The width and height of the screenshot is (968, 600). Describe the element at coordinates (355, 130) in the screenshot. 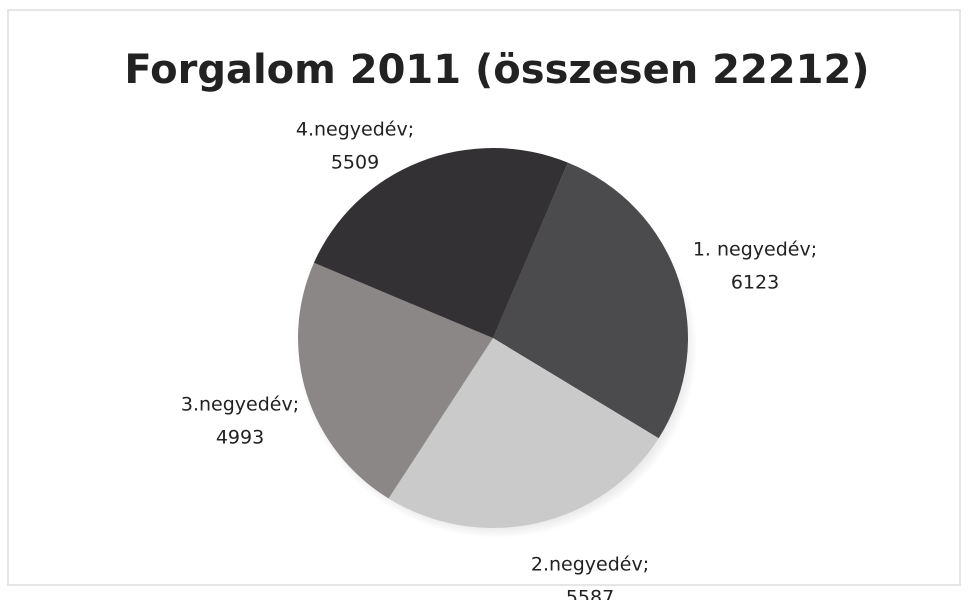

I see `slice-label: 4.negyedév;` at that location.